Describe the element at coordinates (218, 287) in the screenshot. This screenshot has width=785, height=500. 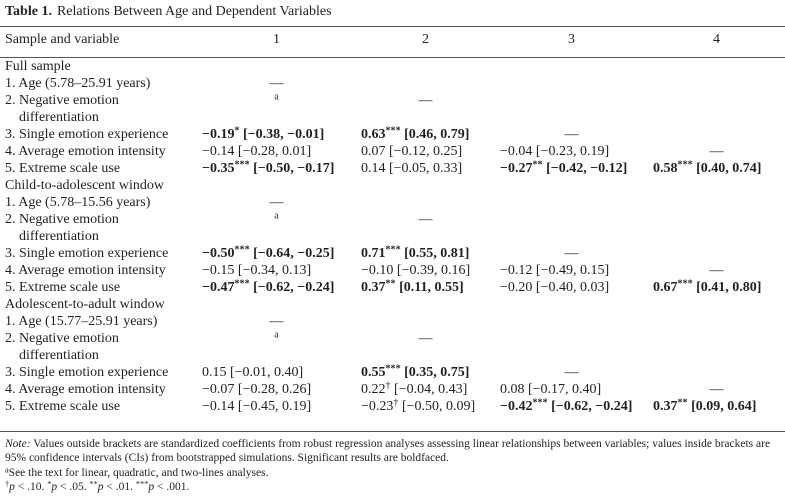
I see `coefficient: −0.47` at that location.